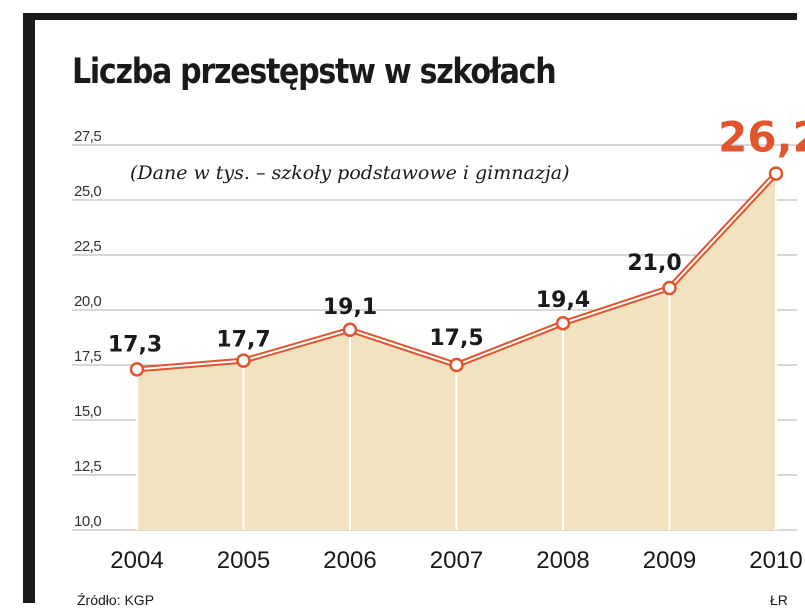 The image size is (805, 616). I want to click on author-credit: ŁR, so click(779, 600).